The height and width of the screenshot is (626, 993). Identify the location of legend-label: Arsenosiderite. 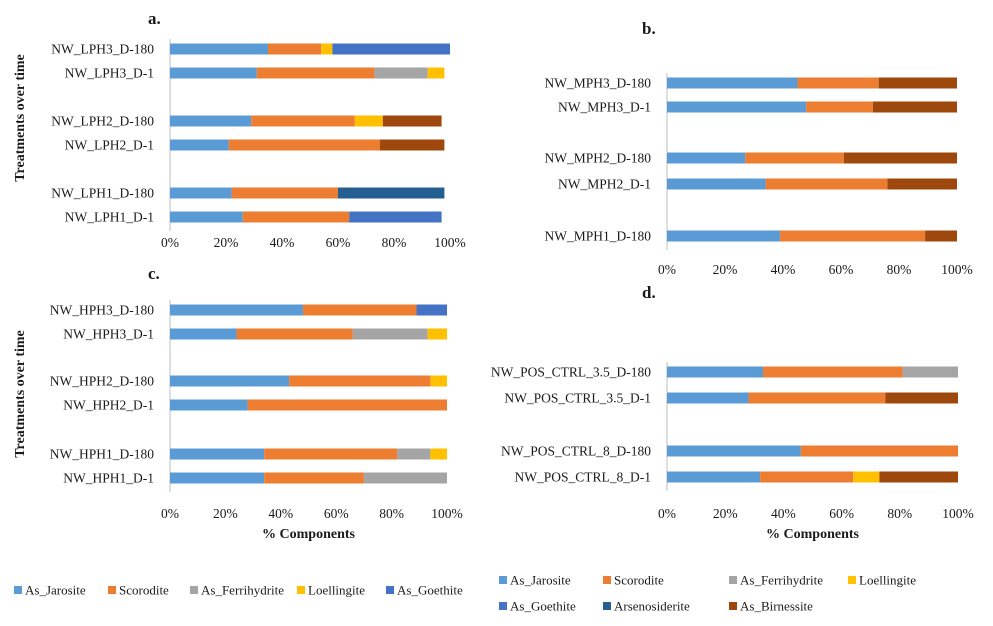
(652, 606).